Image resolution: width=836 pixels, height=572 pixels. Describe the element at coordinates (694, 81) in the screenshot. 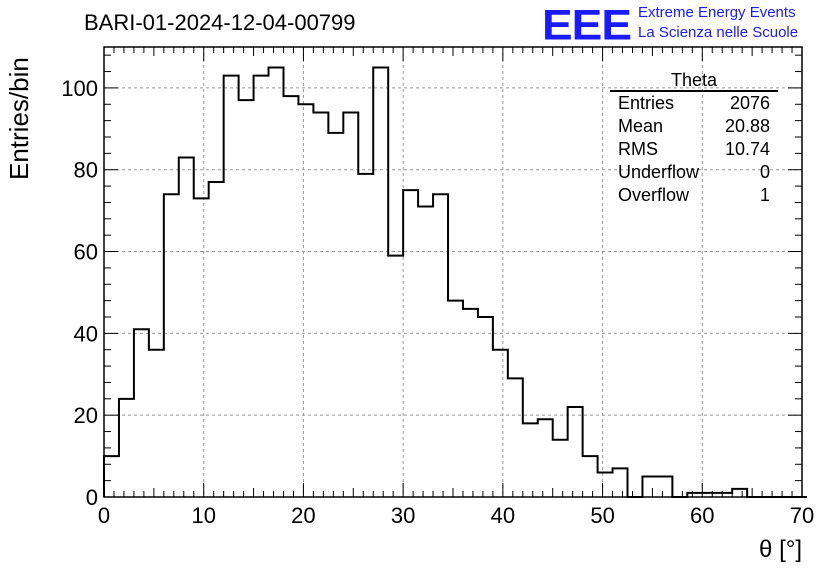

I see `stats-title: Theta` at that location.